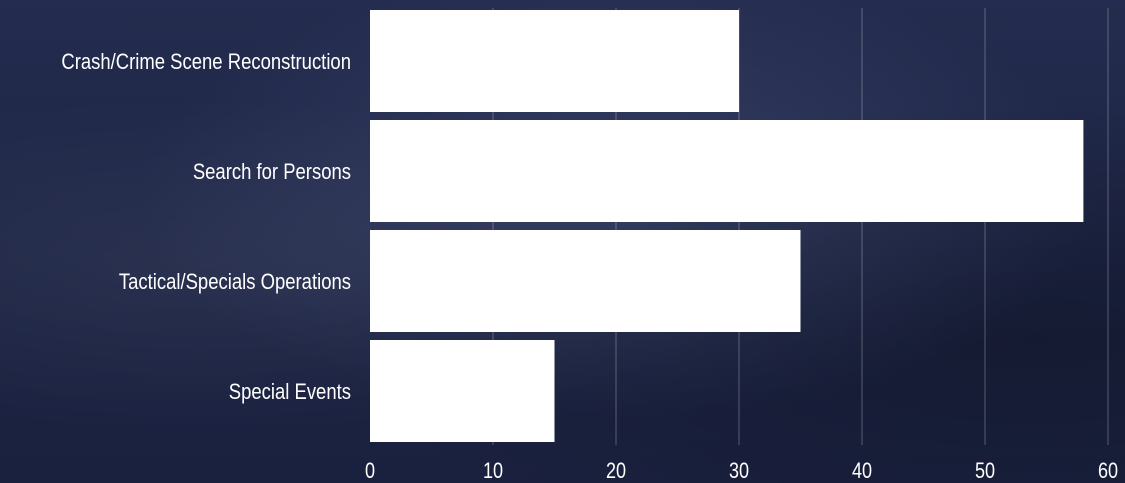  I want to click on x-tick-label: 30, so click(739, 470).